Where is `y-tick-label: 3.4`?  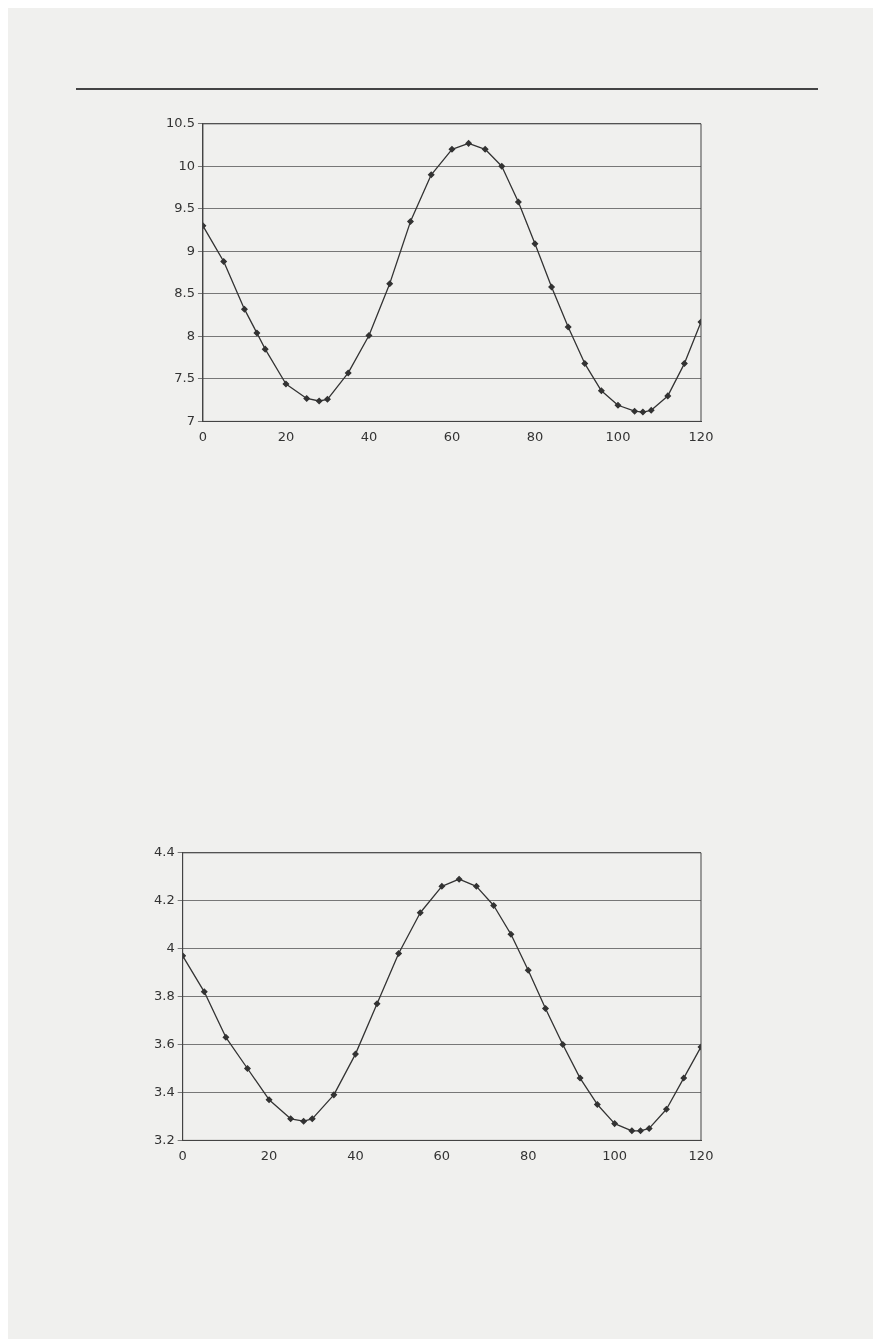 y-tick-label: 3.4 is located at coordinates (164, 1091).